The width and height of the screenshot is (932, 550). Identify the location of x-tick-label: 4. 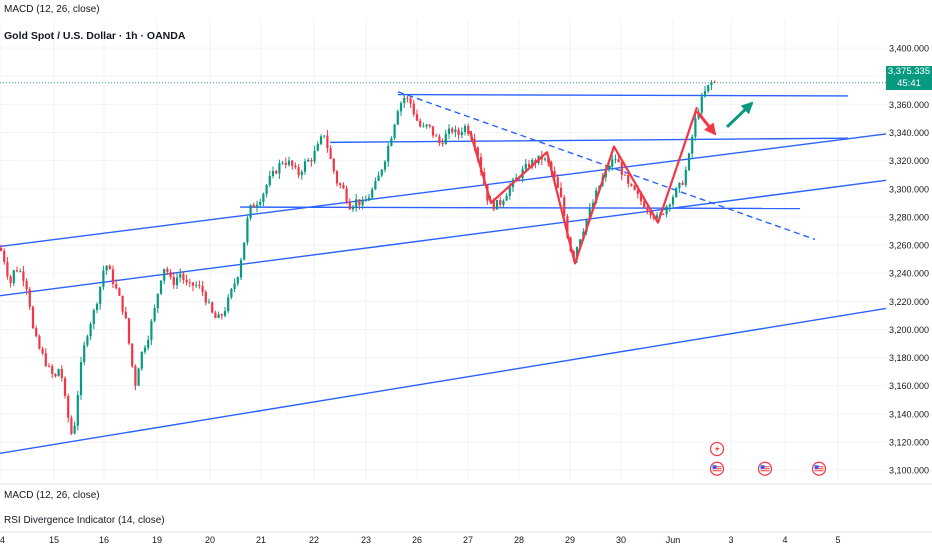
(784, 540).